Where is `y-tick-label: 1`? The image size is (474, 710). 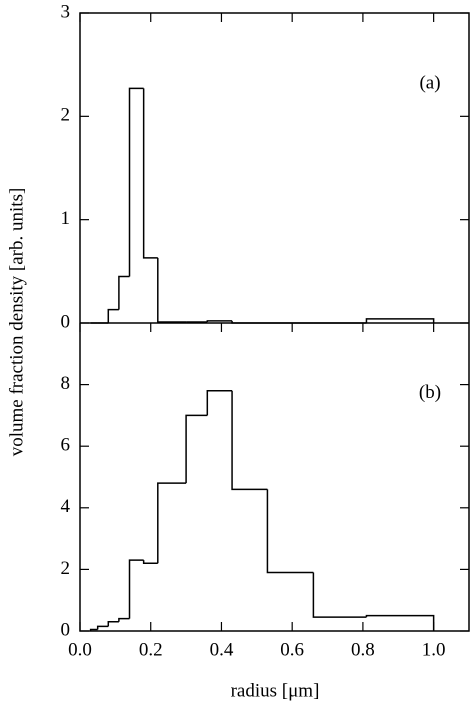 y-tick-label: 1 is located at coordinates (66, 218).